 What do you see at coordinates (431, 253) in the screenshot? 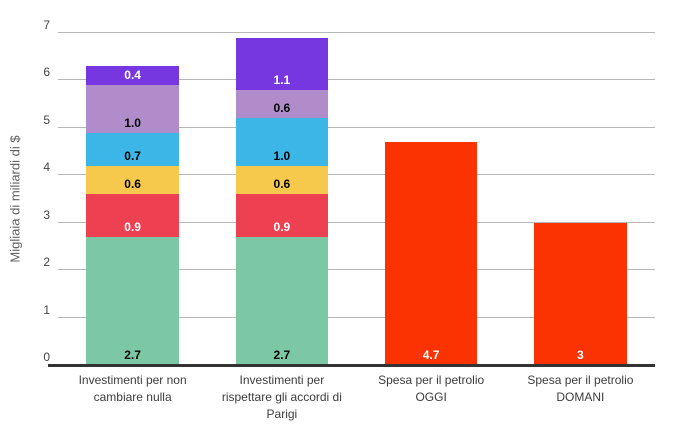
I see `bar-segment: 4.7` at bounding box center [431, 253].